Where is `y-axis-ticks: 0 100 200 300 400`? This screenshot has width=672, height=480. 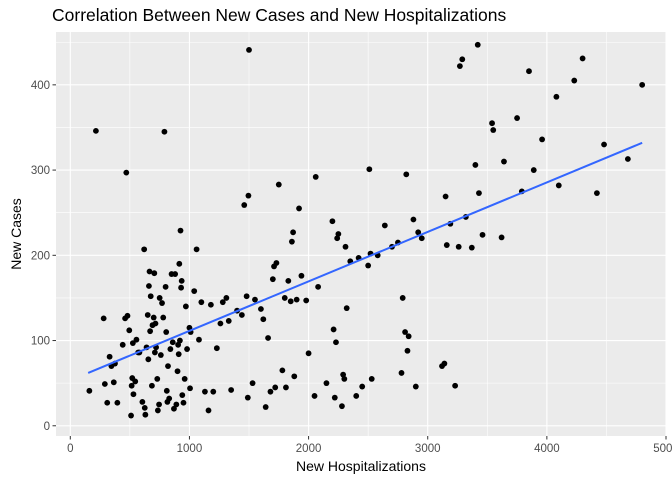 y-axis-ticks: 0 100 200 300 400 is located at coordinates (43, 256).